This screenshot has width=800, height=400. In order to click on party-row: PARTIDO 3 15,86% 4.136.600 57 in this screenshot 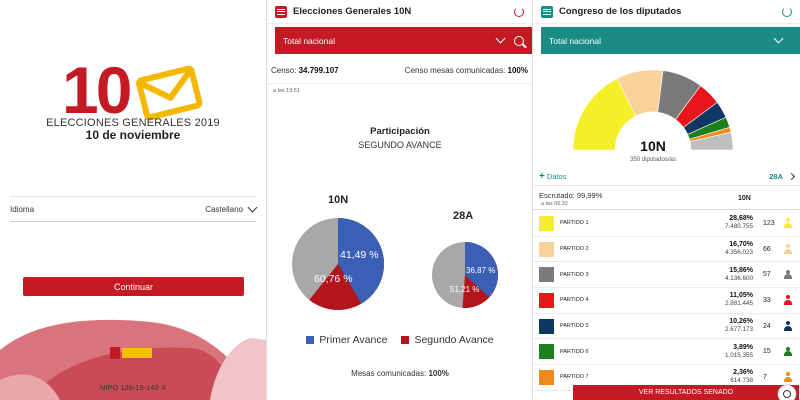, I will do `click(666, 275)`.